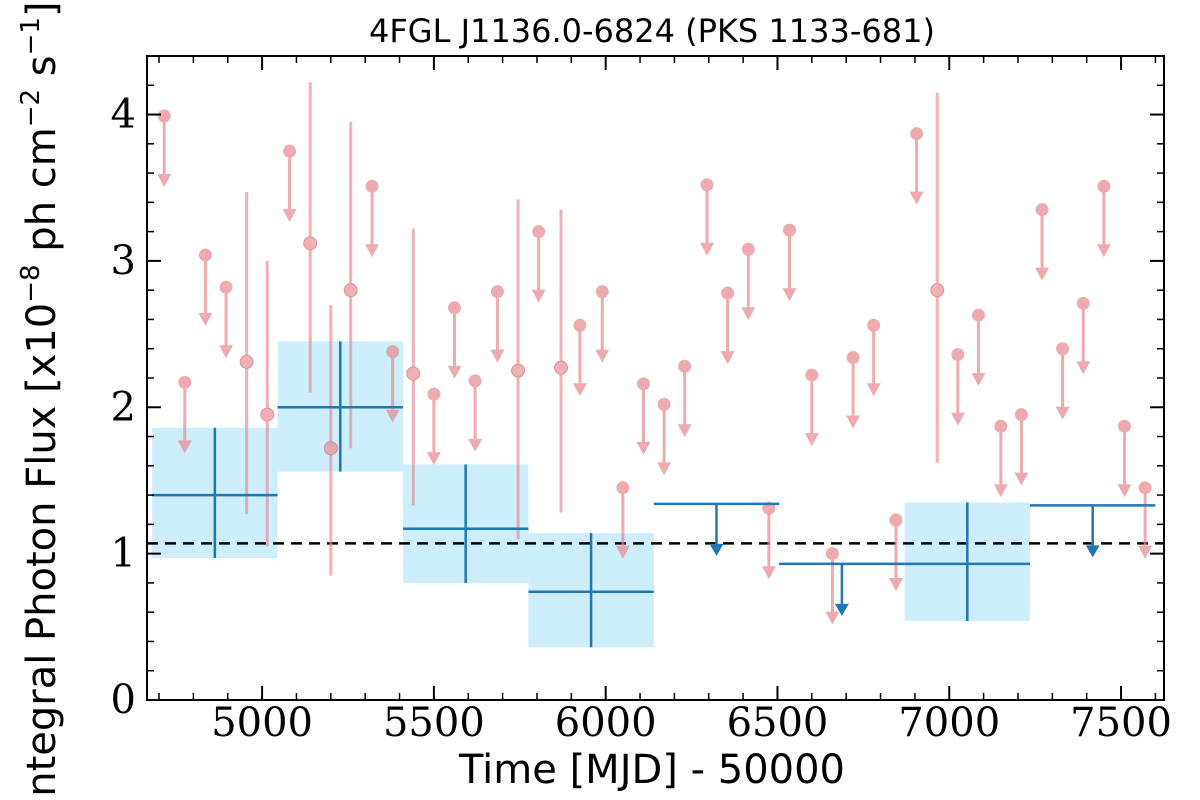 The image size is (1200, 800). Describe the element at coordinates (652, 31) in the screenshot. I see `chart-title: 4FGL J1136.0-6824 (PKS 1133-681)` at that location.